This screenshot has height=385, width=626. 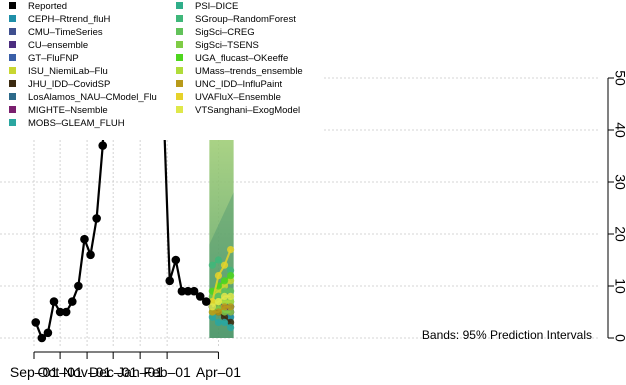 I want to click on legend-label: LosAlamos_NAU–CModel_Flu, so click(x=92, y=97).